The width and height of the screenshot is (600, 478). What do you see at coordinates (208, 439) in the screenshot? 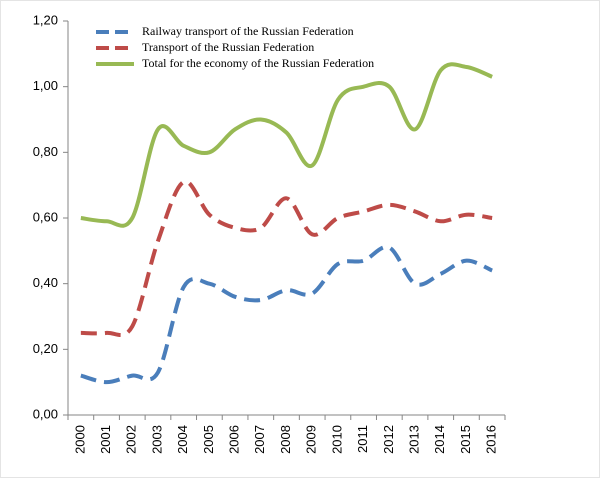
I see `x-tick-label: 2005` at bounding box center [208, 439].